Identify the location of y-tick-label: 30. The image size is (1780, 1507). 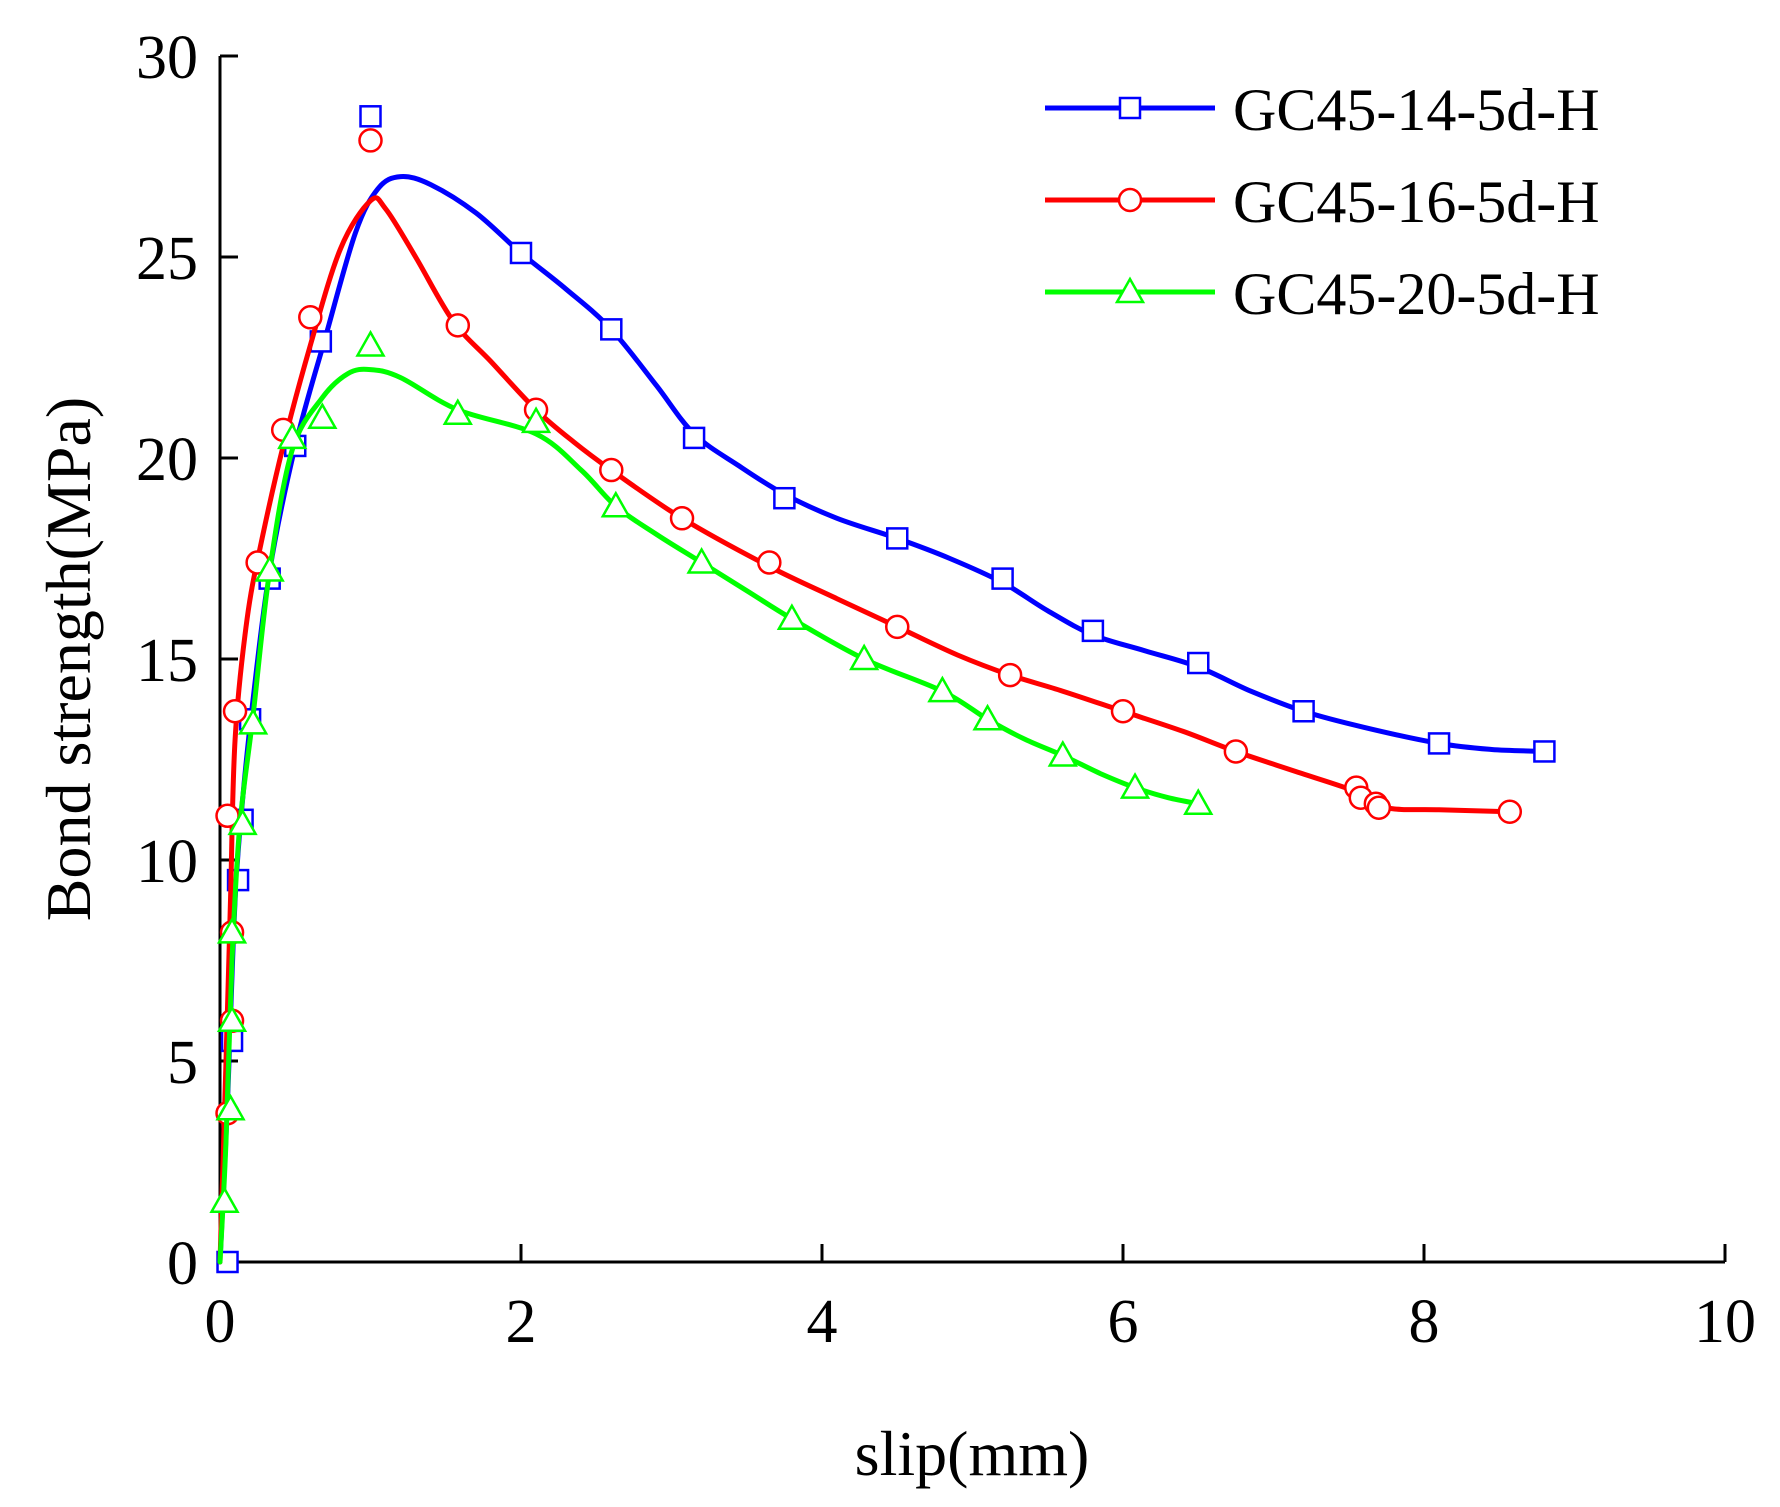
(167, 58).